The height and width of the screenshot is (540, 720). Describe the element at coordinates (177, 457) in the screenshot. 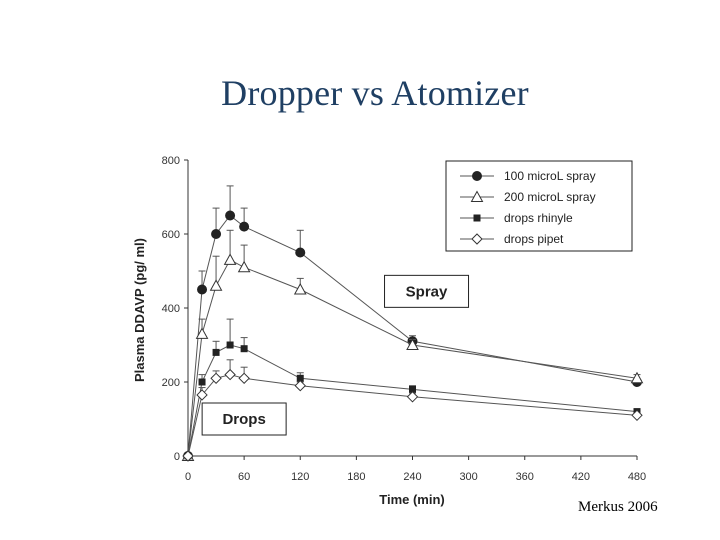

I see `y-tick-label: 0` at that location.